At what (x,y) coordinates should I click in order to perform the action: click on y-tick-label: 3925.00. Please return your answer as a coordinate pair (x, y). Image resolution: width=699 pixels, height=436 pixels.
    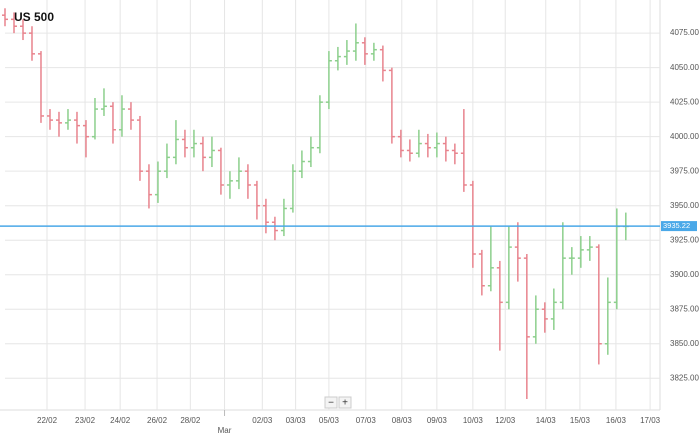
    Looking at the image, I should click on (684, 239).